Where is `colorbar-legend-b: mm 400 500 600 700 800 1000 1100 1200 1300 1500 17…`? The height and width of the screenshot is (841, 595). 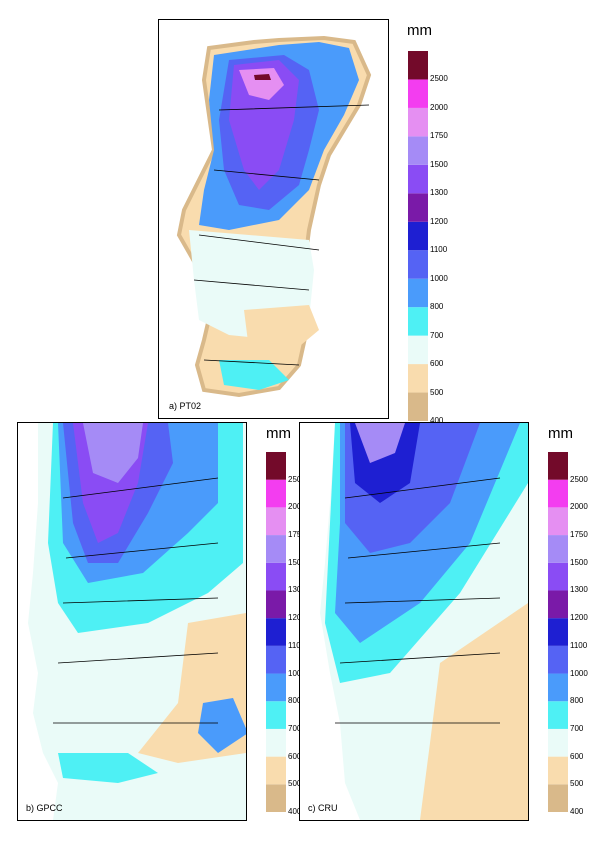
colorbar-legend-b: mm 400 500 600 700 800 1000 1100 1200 1300 1500 17… is located at coordinates (278, 621).